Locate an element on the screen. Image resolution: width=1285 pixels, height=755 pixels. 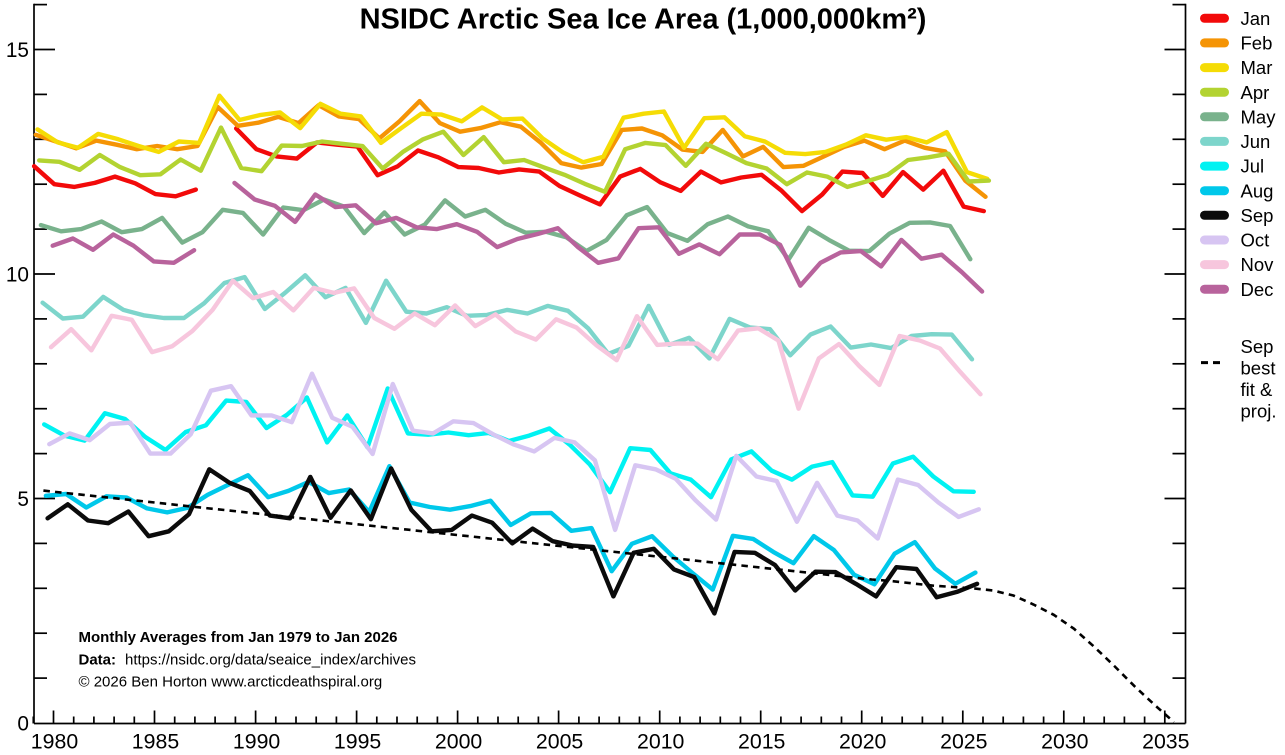
svg-text: 2010 is located at coordinates (661, 742).